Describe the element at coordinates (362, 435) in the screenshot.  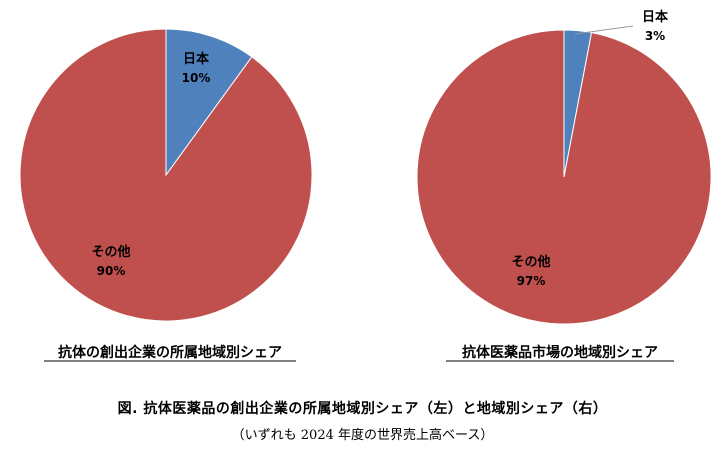
I see `figure-caption-note: （いずれも 2024 年度の世界売上高ベース）` at that location.